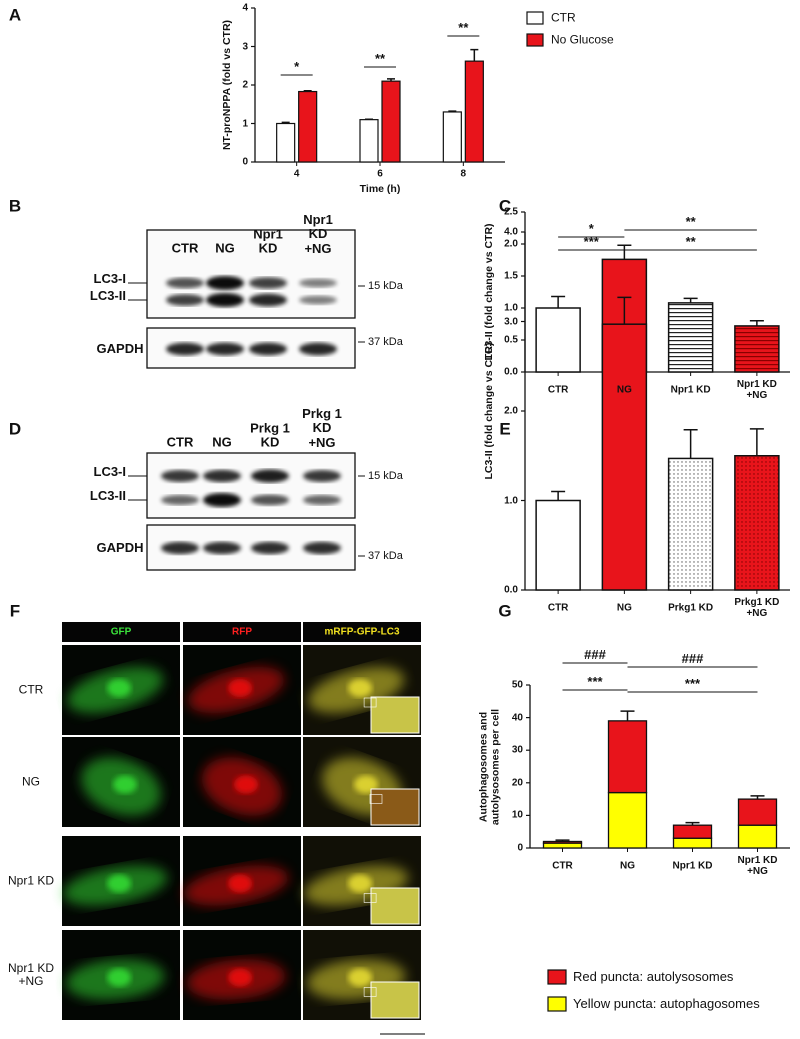  What do you see at coordinates (692, 658) in the screenshot?
I see `significance-label: ###` at bounding box center [692, 658].